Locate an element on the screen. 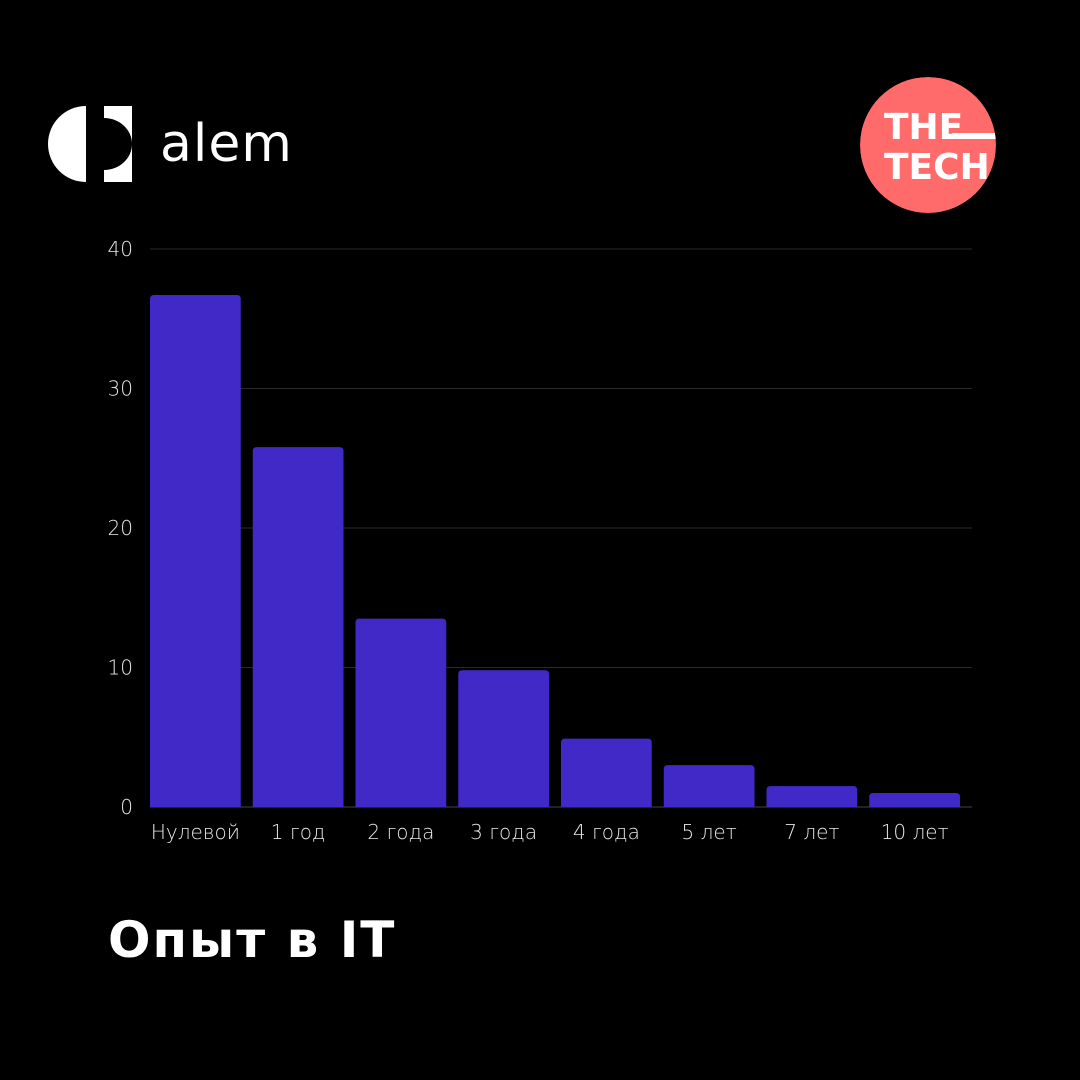 Image resolution: width=1080 pixels, height=1080 pixels. x-tick-label: 4 года is located at coordinates (606, 832).